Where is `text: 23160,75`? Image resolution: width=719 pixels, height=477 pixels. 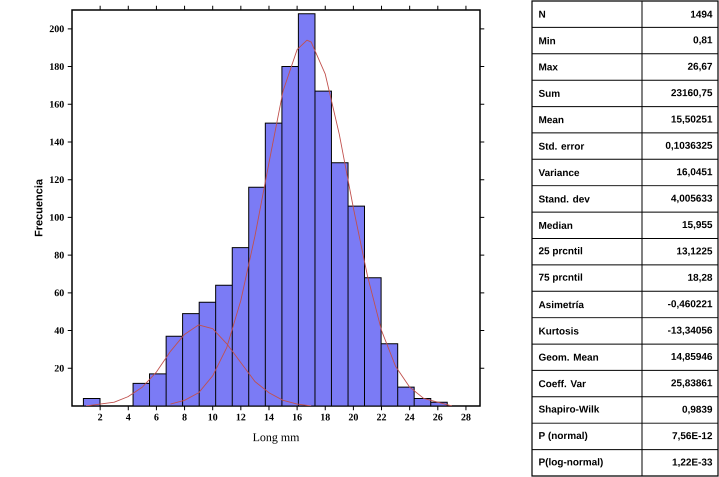
text: 23160,75 is located at coordinates (691, 93).